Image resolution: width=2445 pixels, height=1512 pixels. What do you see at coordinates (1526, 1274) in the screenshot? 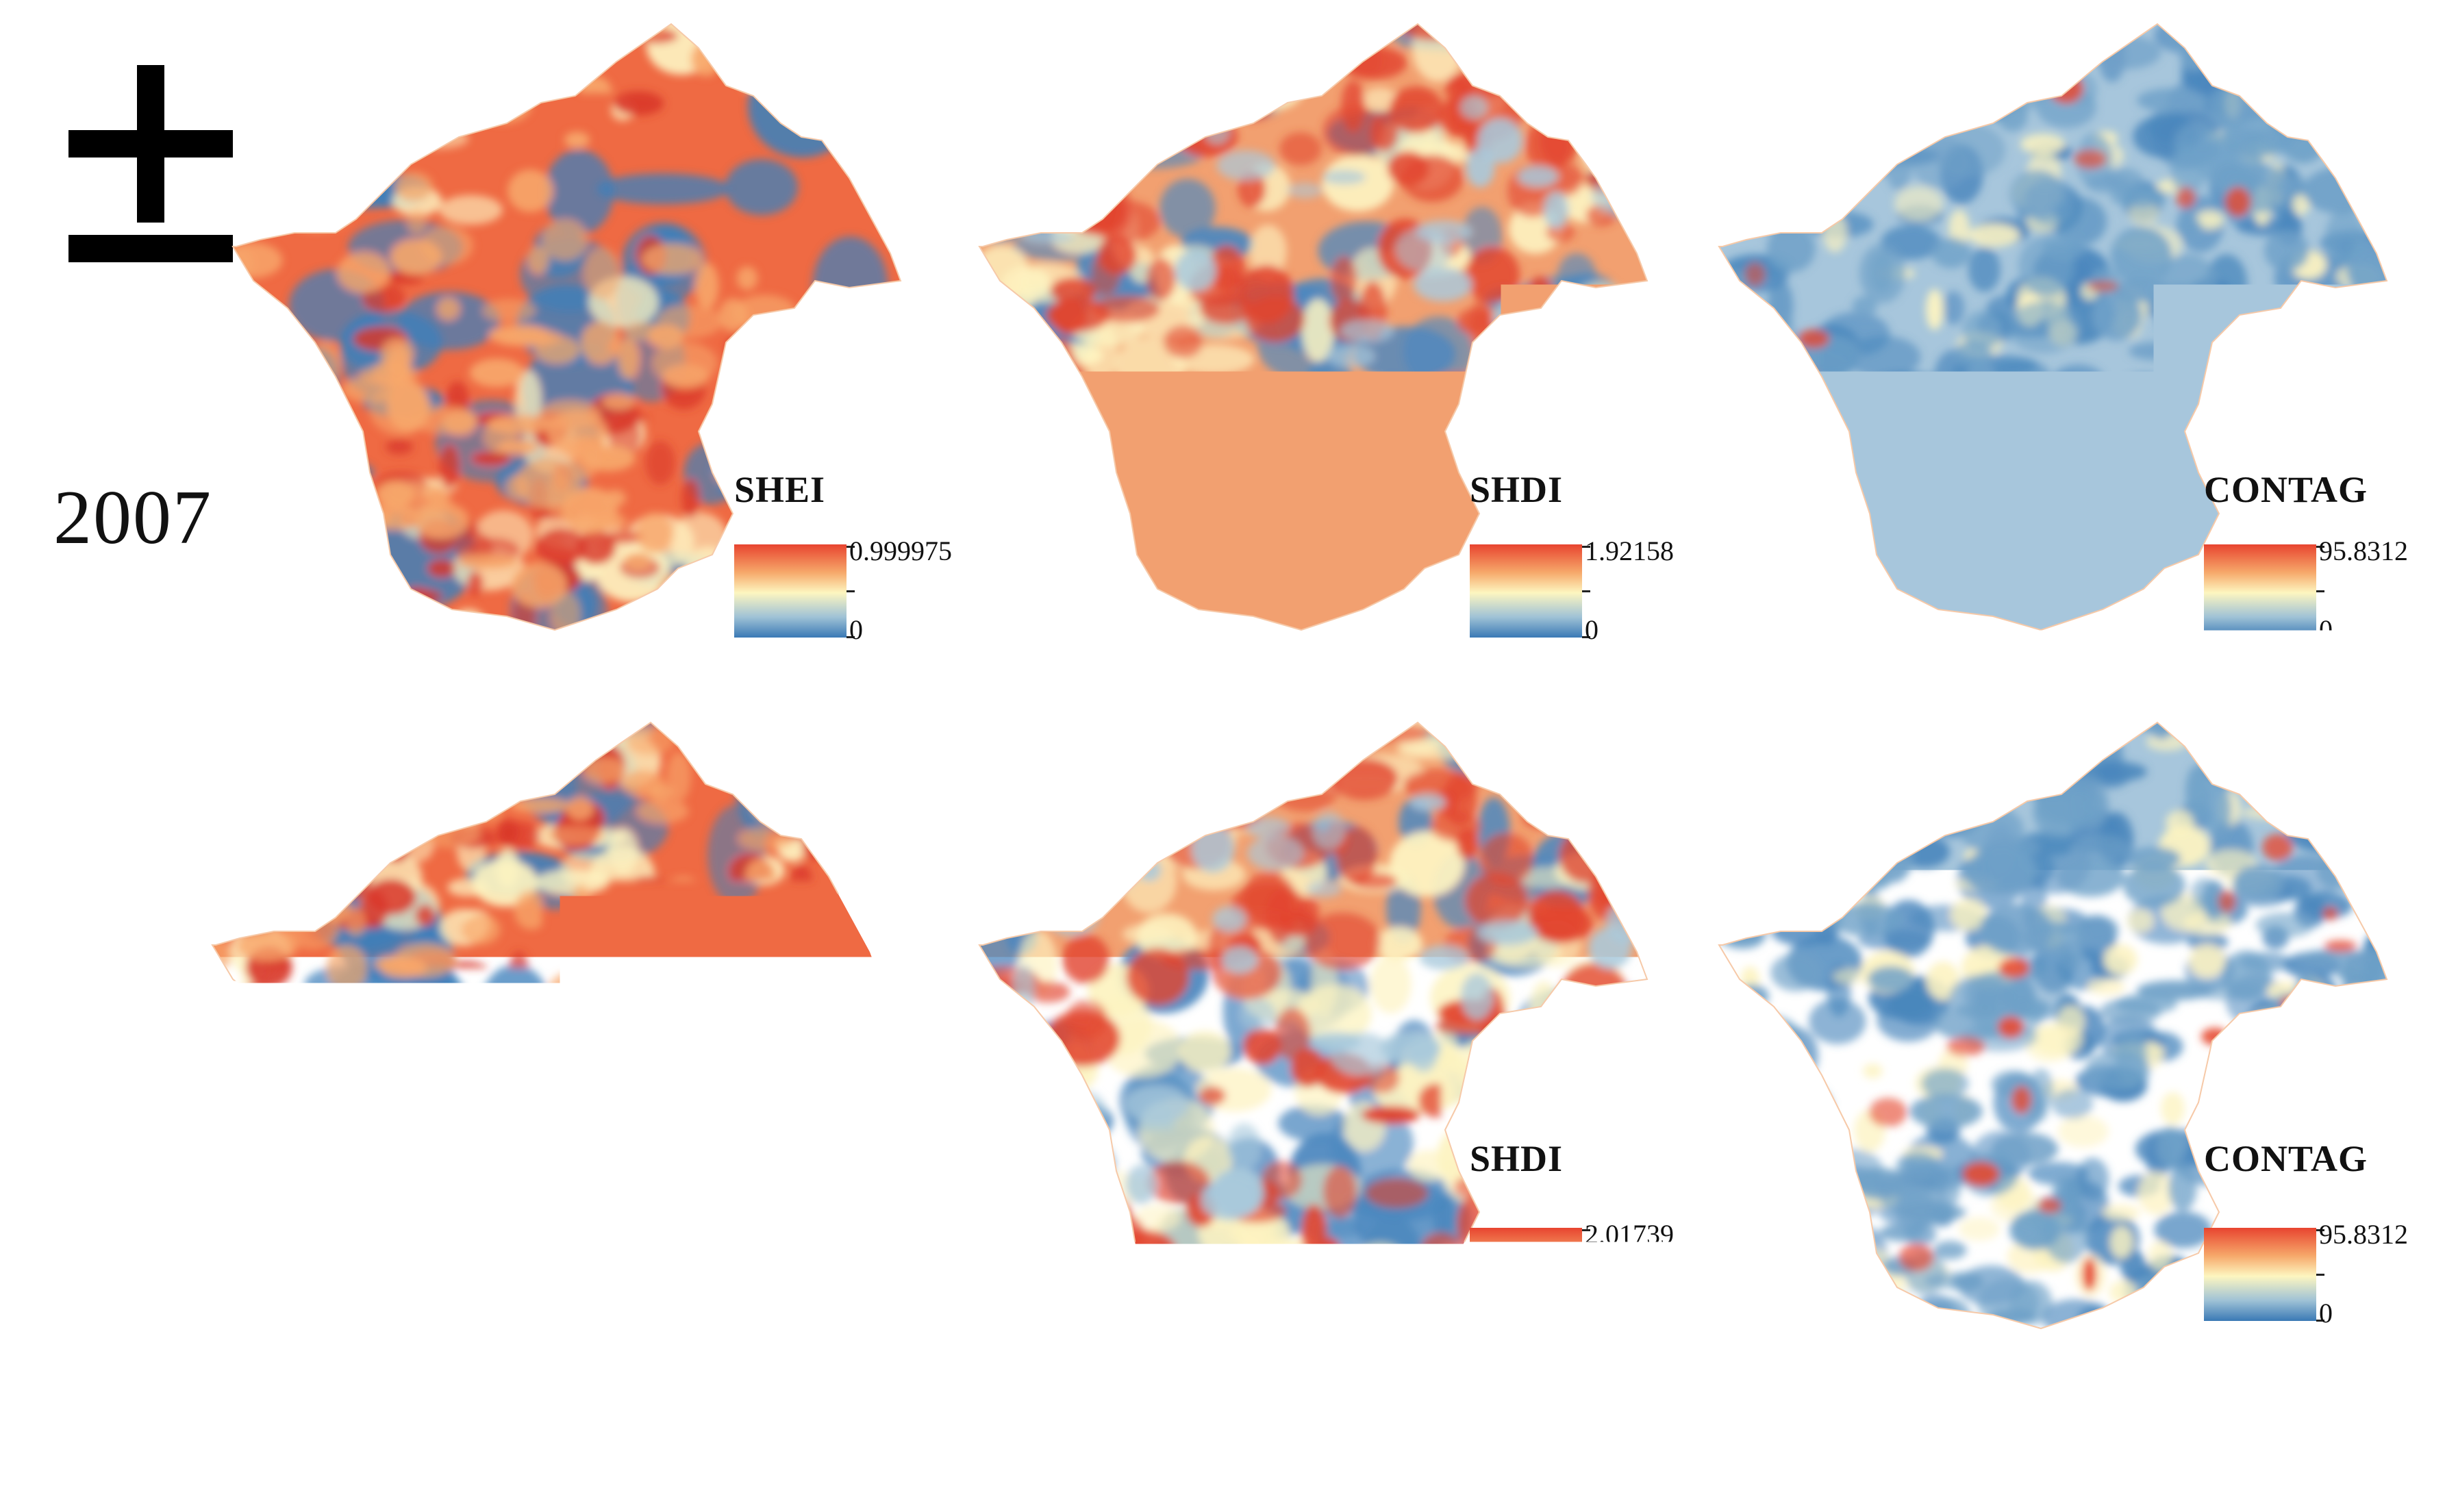
I see `legend-gradient-2017-shdi` at bounding box center [1526, 1274].